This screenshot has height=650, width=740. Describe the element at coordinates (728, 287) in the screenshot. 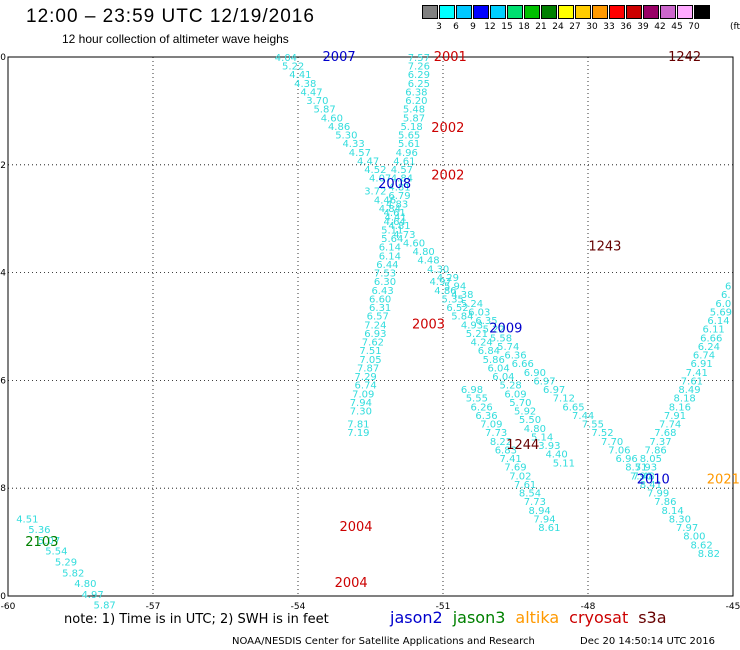

I see `swh-value: 6` at that location.